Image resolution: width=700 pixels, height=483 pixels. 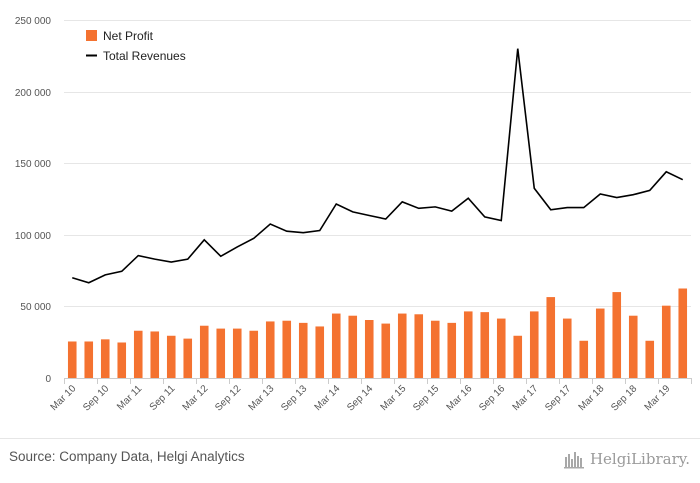 I want to click on x-tick-label: Sep 12, so click(x=228, y=398).